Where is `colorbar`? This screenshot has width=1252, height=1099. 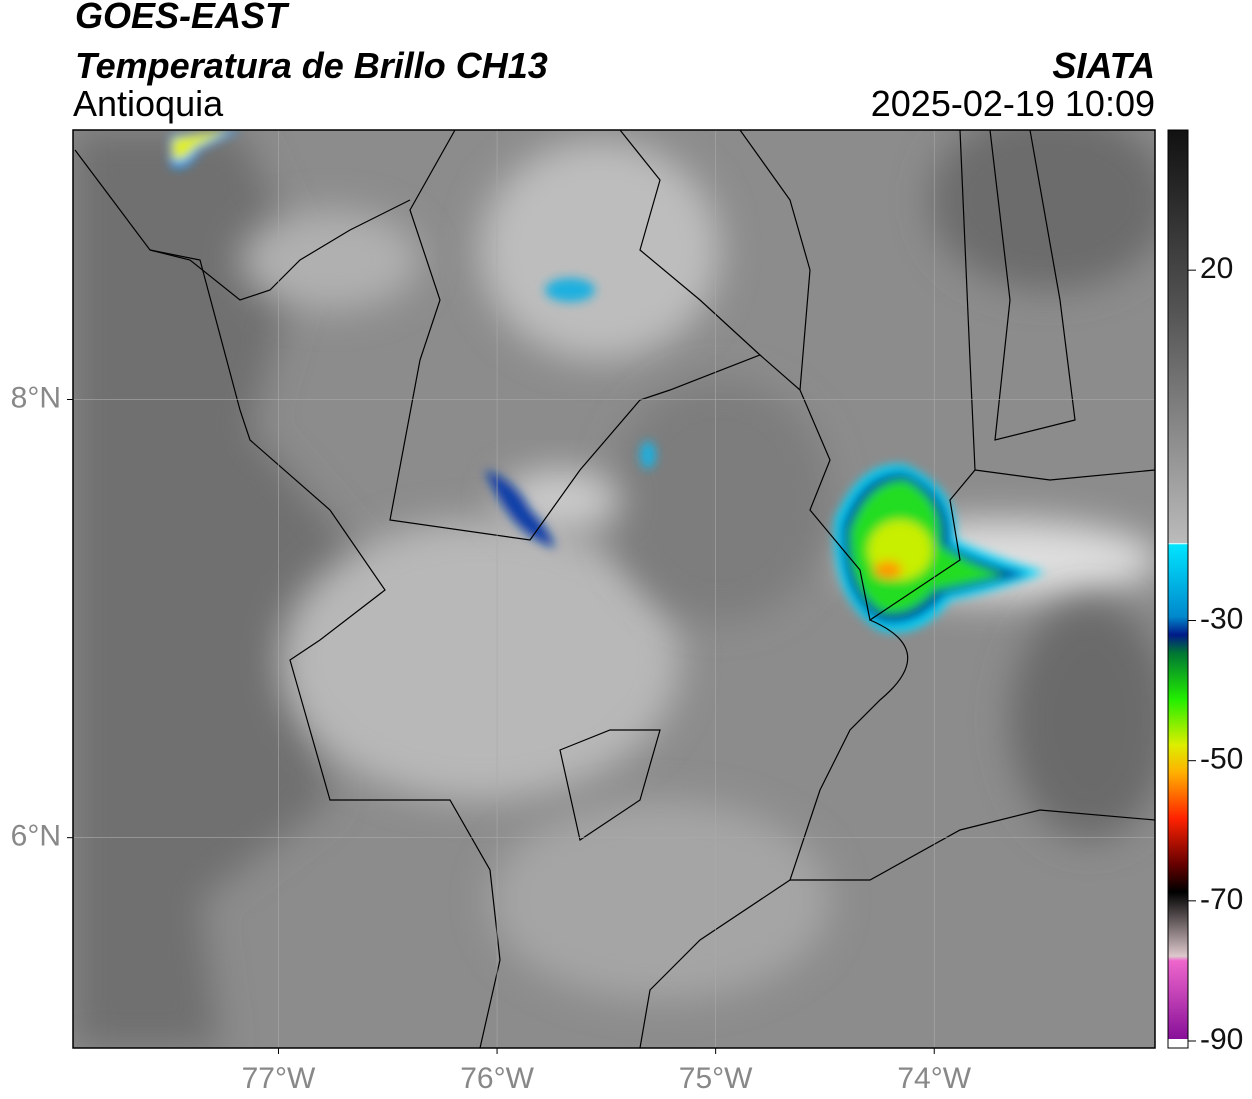 colorbar is located at coordinates (1178, 589).